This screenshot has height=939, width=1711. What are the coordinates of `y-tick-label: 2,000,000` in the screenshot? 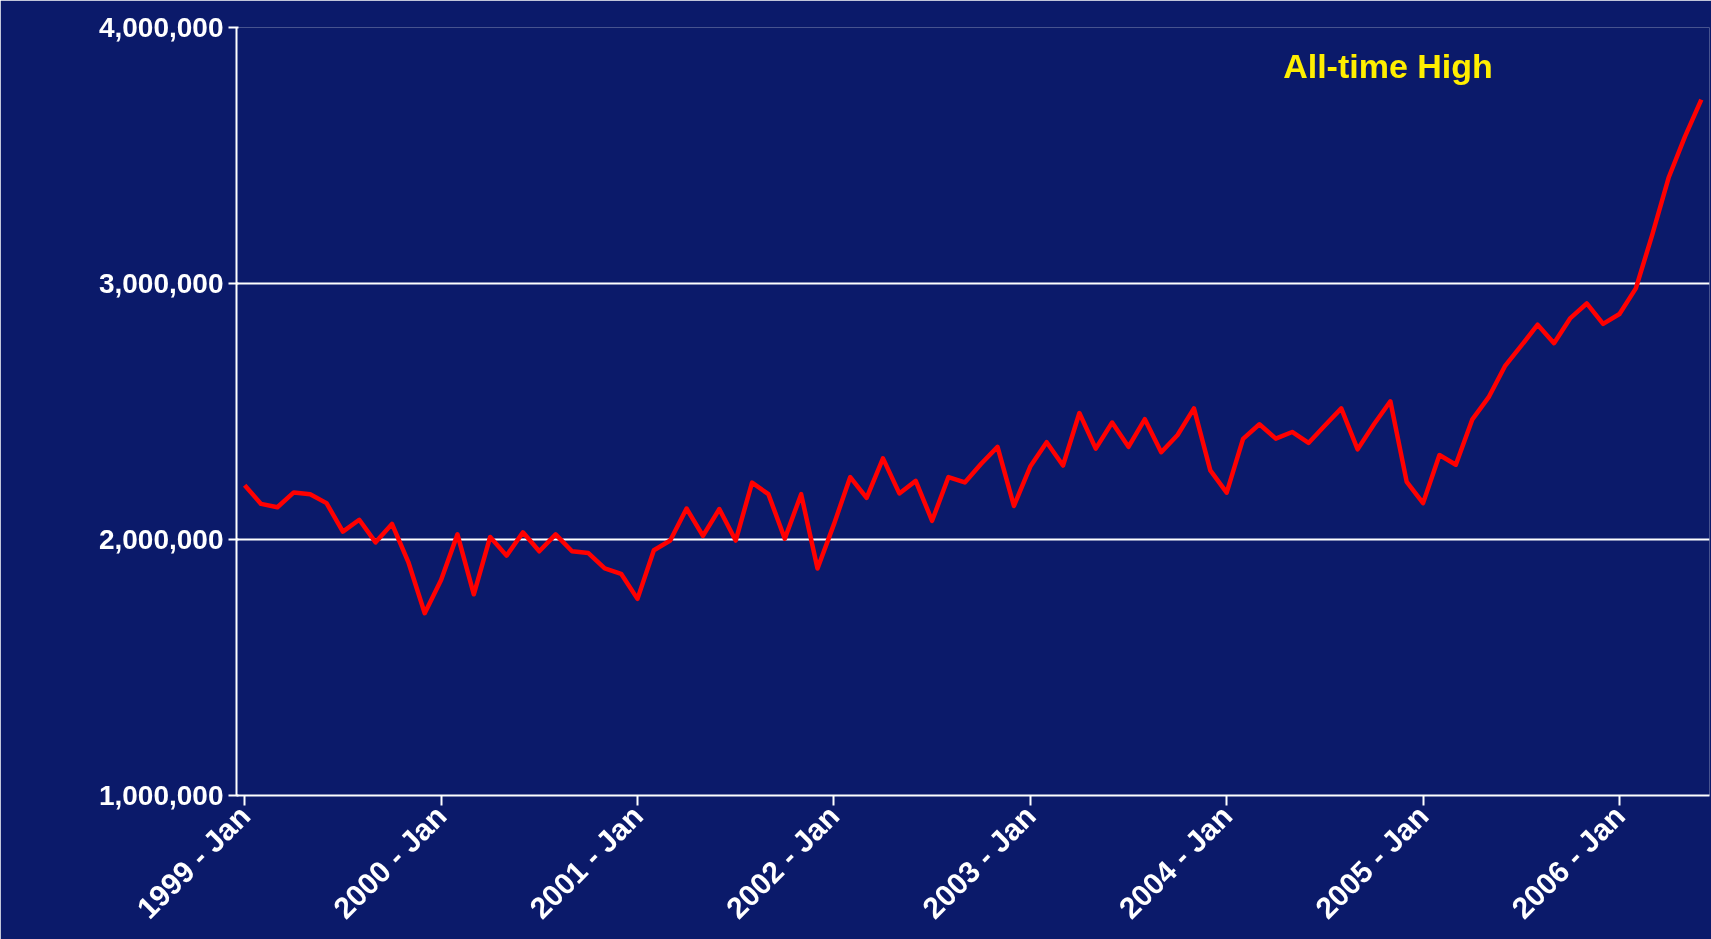 It's located at (161, 539).